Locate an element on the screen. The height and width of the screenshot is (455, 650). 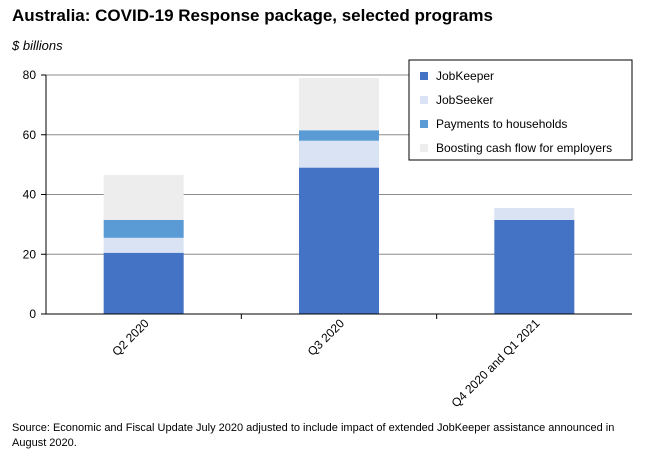
bar-jobkeeper-q2-2020 is located at coordinates (143, 283).